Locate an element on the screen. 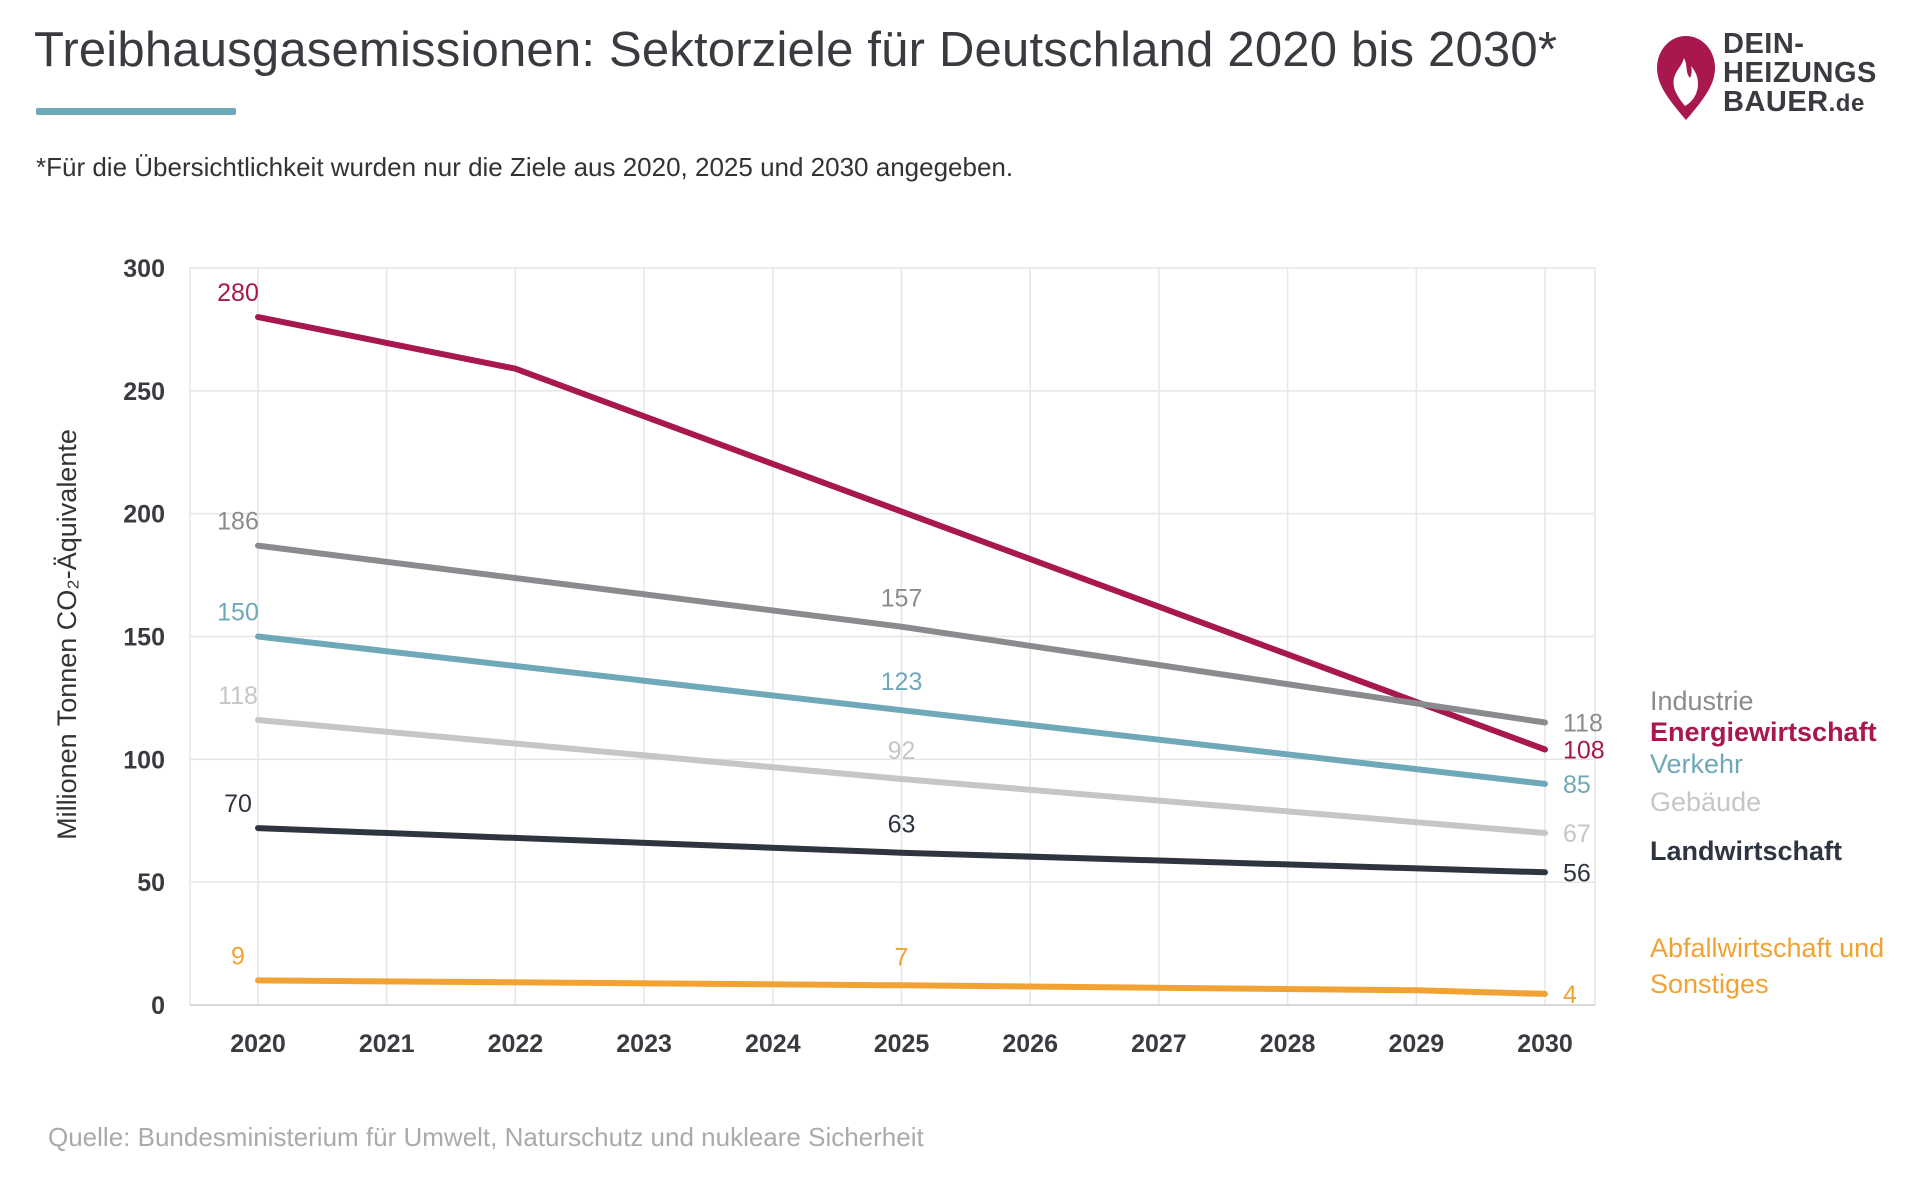 Image resolution: width=1920 pixels, height=1196 pixels. legend-entry-2: Verkehr is located at coordinates (1696, 764).